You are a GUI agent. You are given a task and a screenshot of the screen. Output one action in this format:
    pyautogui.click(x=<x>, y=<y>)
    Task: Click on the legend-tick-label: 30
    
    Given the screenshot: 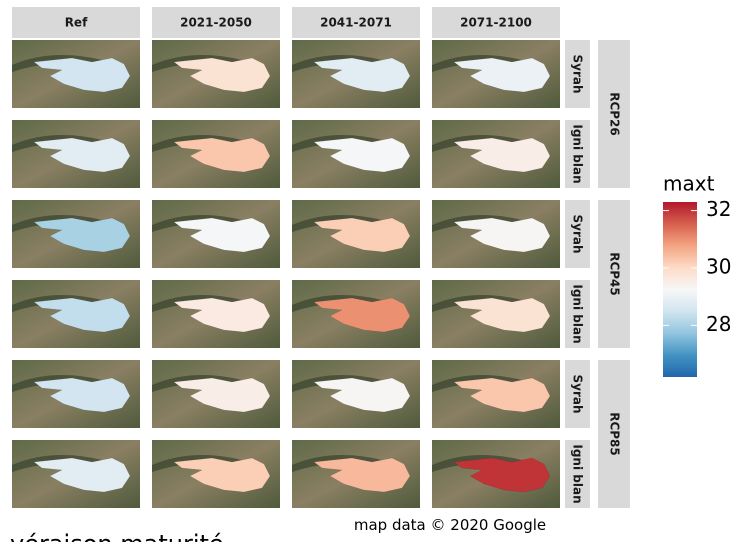 What is the action you would take?
    pyautogui.click(x=718, y=266)
    